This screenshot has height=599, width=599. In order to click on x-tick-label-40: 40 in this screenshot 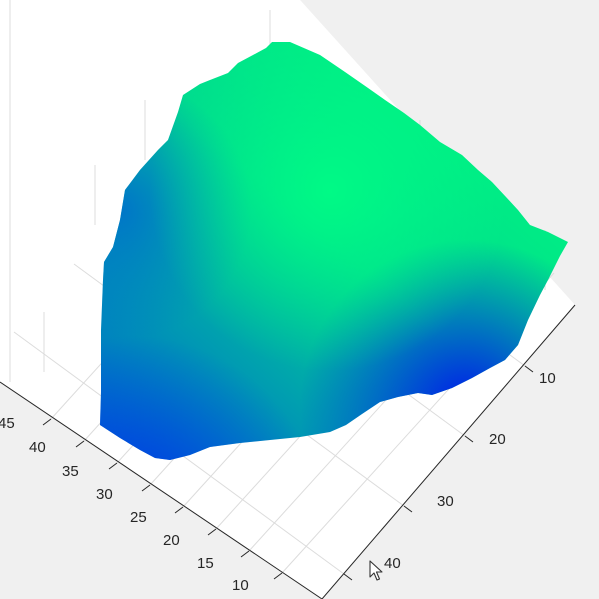, I will do `click(392, 563)`.